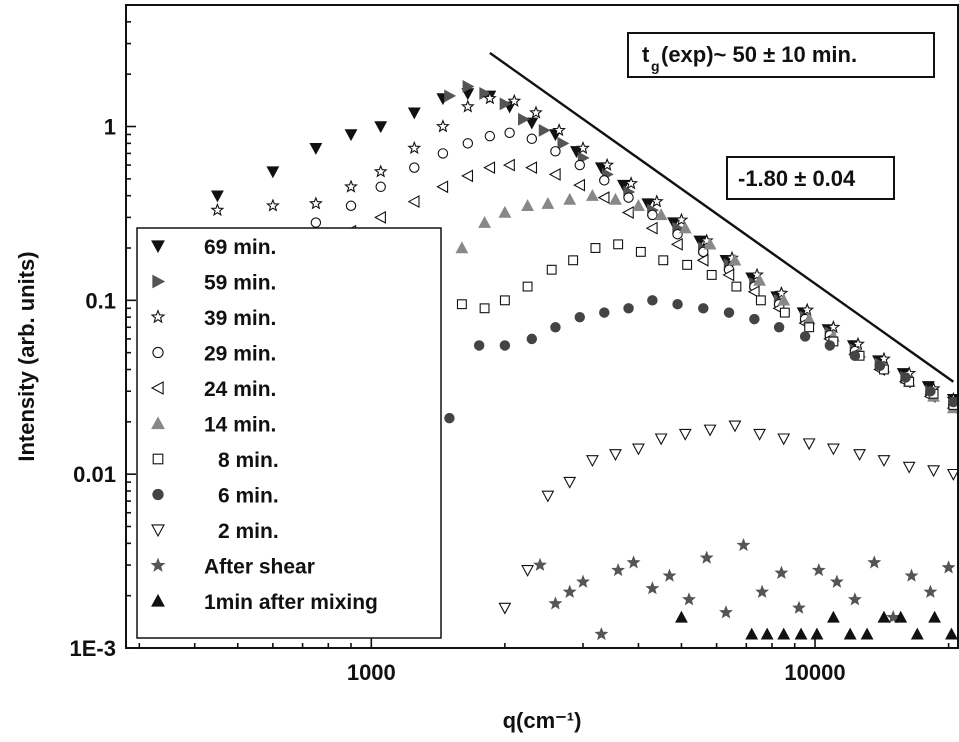  I want to click on x-axis-title: q(cm⁻¹), so click(542, 720).